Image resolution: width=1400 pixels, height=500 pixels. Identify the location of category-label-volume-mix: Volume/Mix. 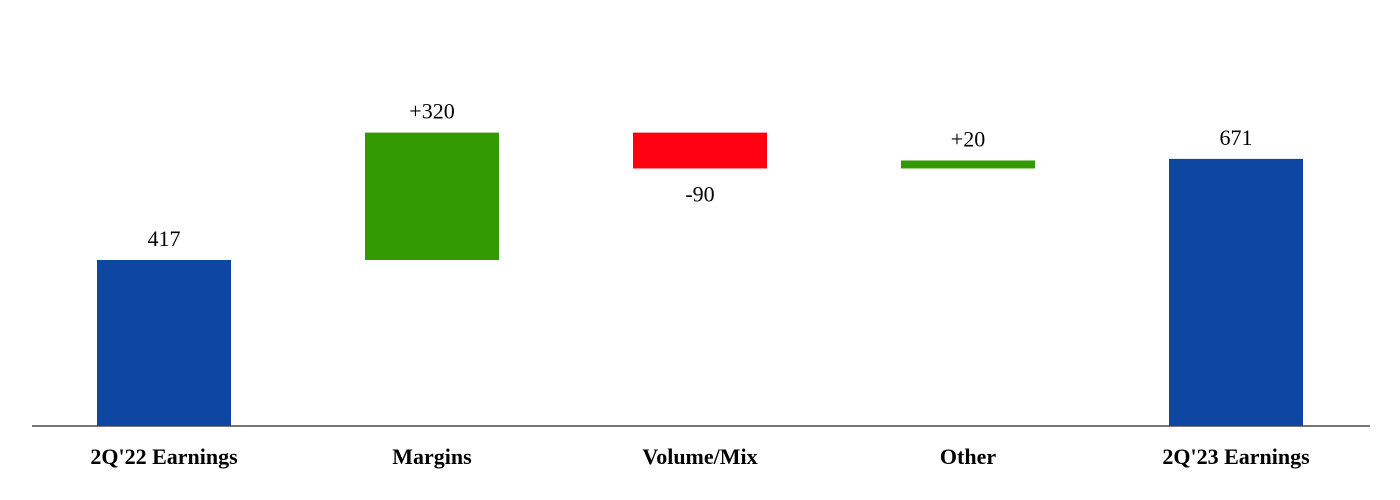
(699, 456).